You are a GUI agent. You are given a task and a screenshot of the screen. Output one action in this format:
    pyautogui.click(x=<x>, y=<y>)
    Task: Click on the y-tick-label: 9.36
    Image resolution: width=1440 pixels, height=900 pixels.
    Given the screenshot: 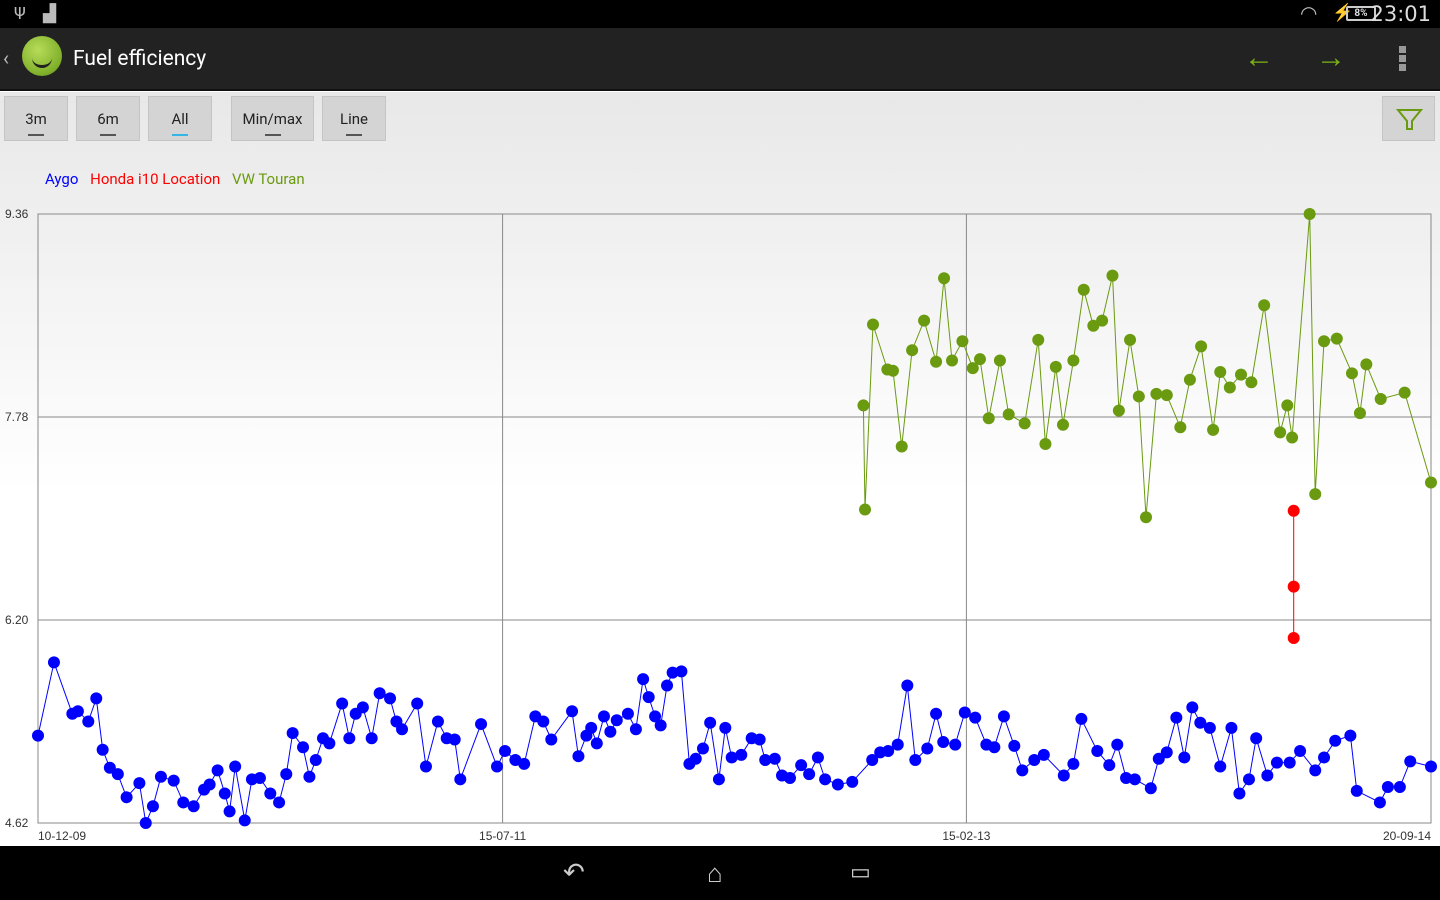 What is the action you would take?
    pyautogui.click(x=17, y=214)
    